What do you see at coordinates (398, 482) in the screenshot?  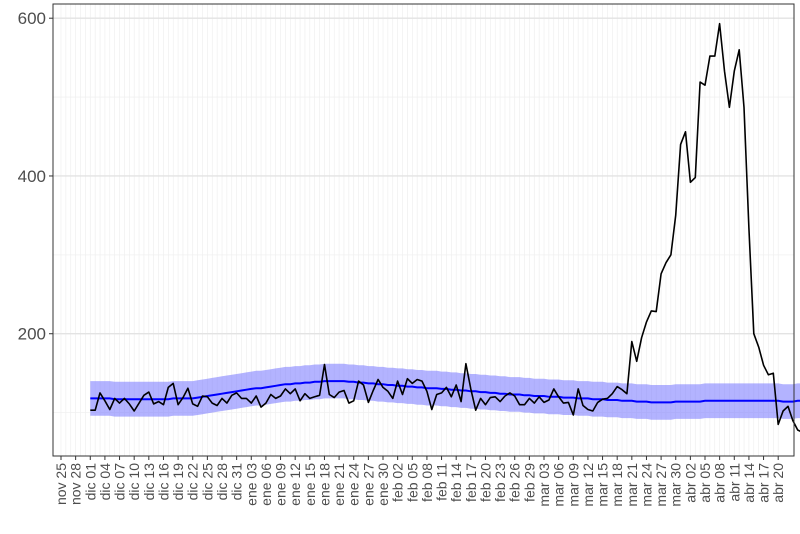 I see `x-tick-label: feb 02` at bounding box center [398, 482].